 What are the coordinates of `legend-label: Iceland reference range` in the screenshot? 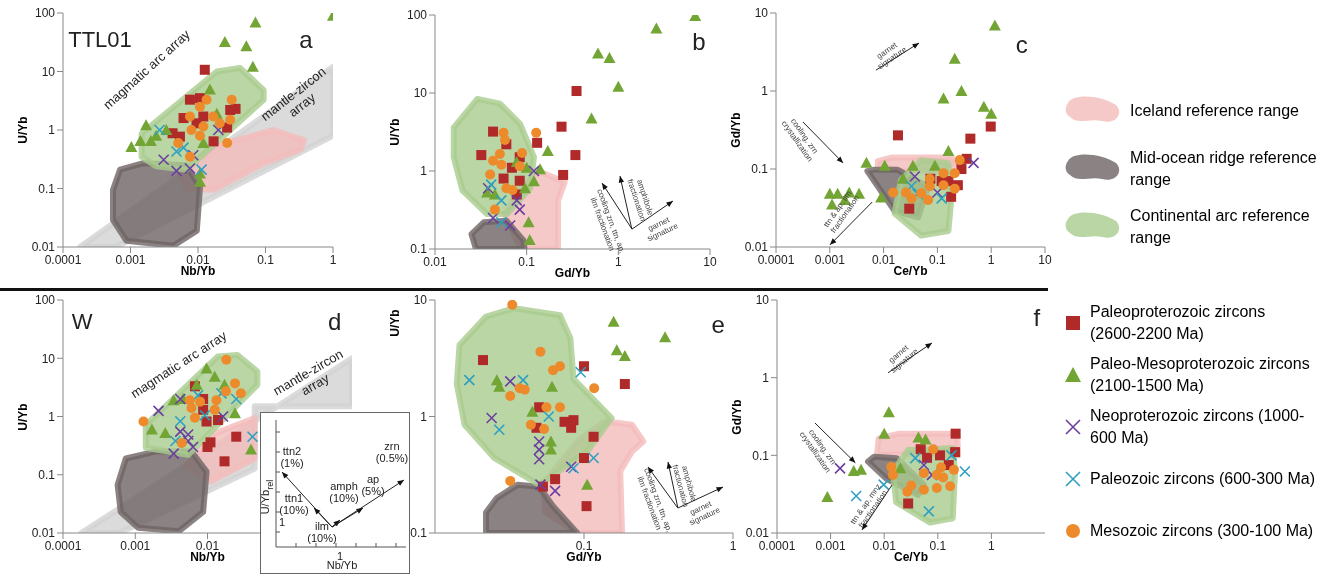 It's located at (1215, 110).